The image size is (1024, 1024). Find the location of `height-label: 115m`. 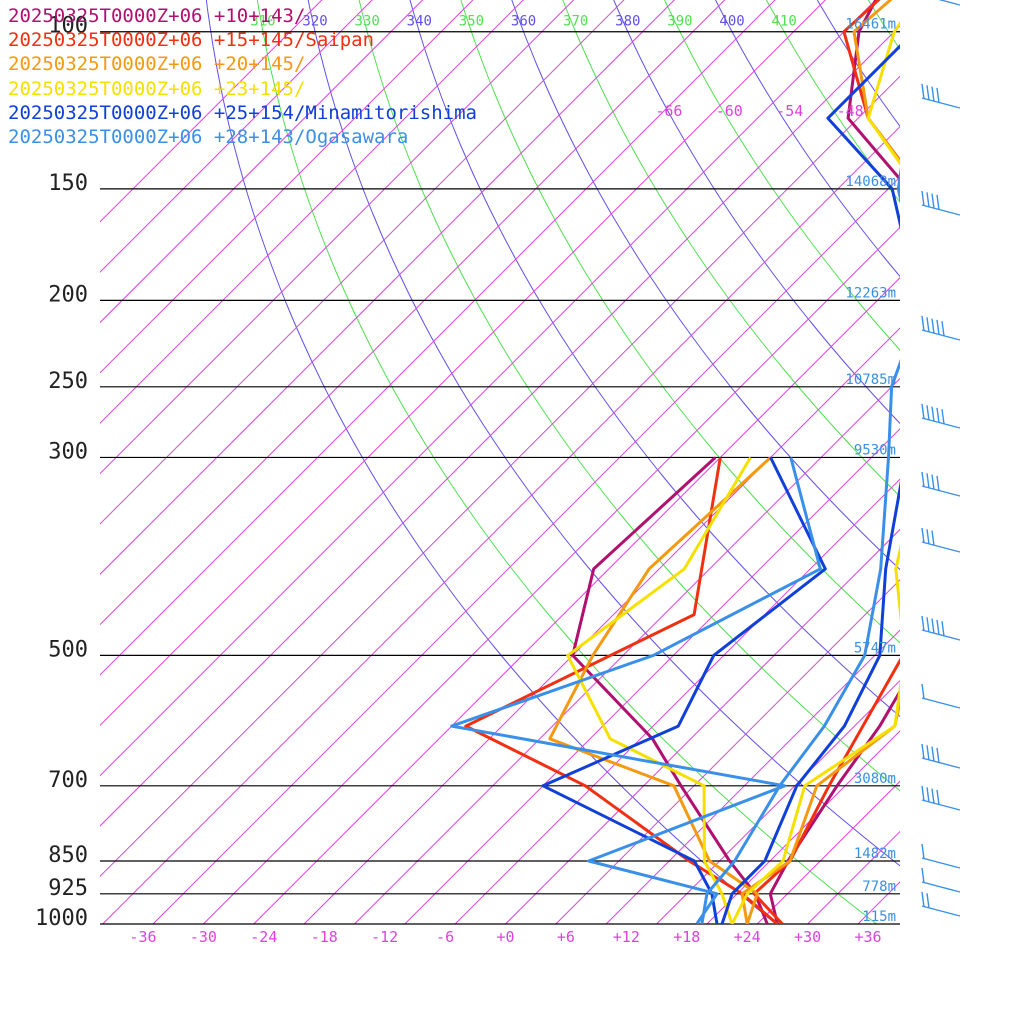

height-label: 115m is located at coordinates (879, 917).